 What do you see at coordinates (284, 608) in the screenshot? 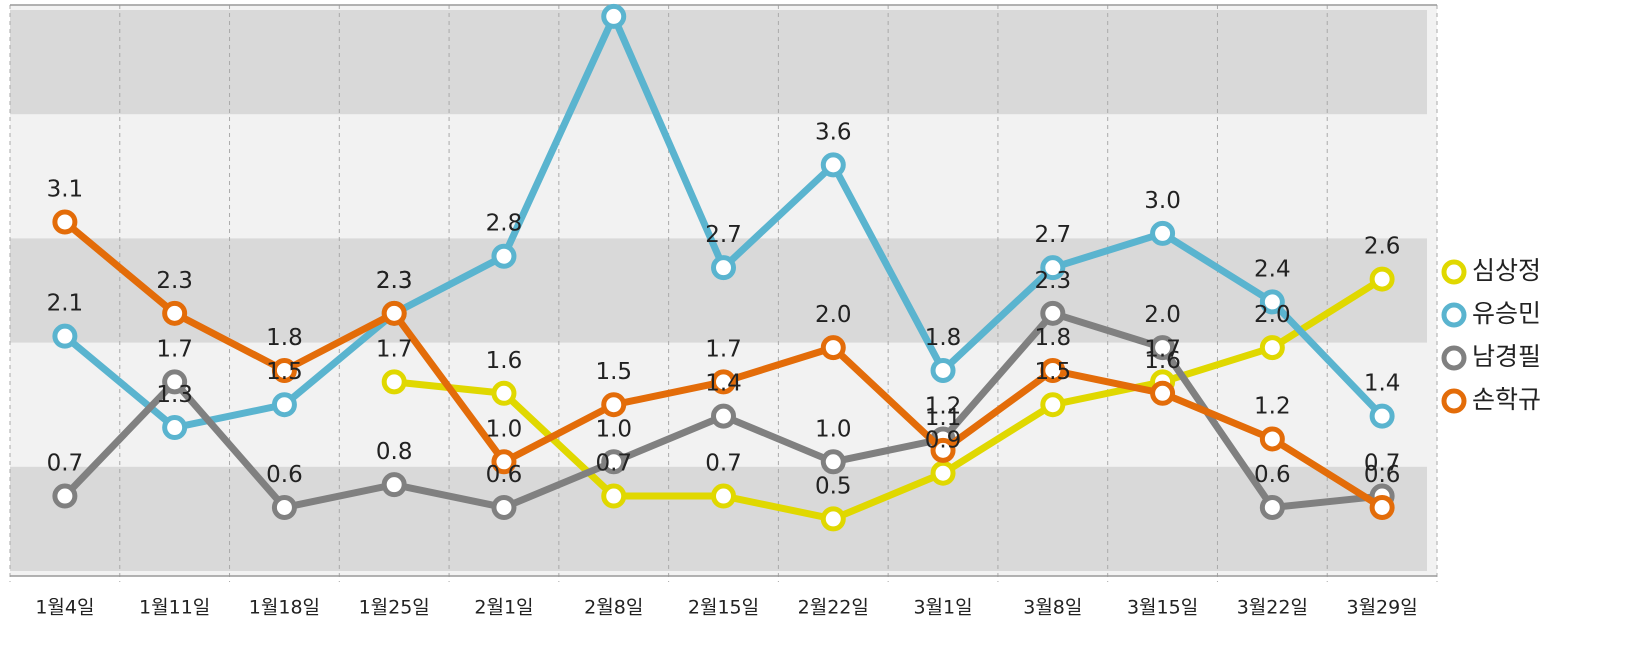
I see `x-tick-label: 1월18일` at bounding box center [284, 608].